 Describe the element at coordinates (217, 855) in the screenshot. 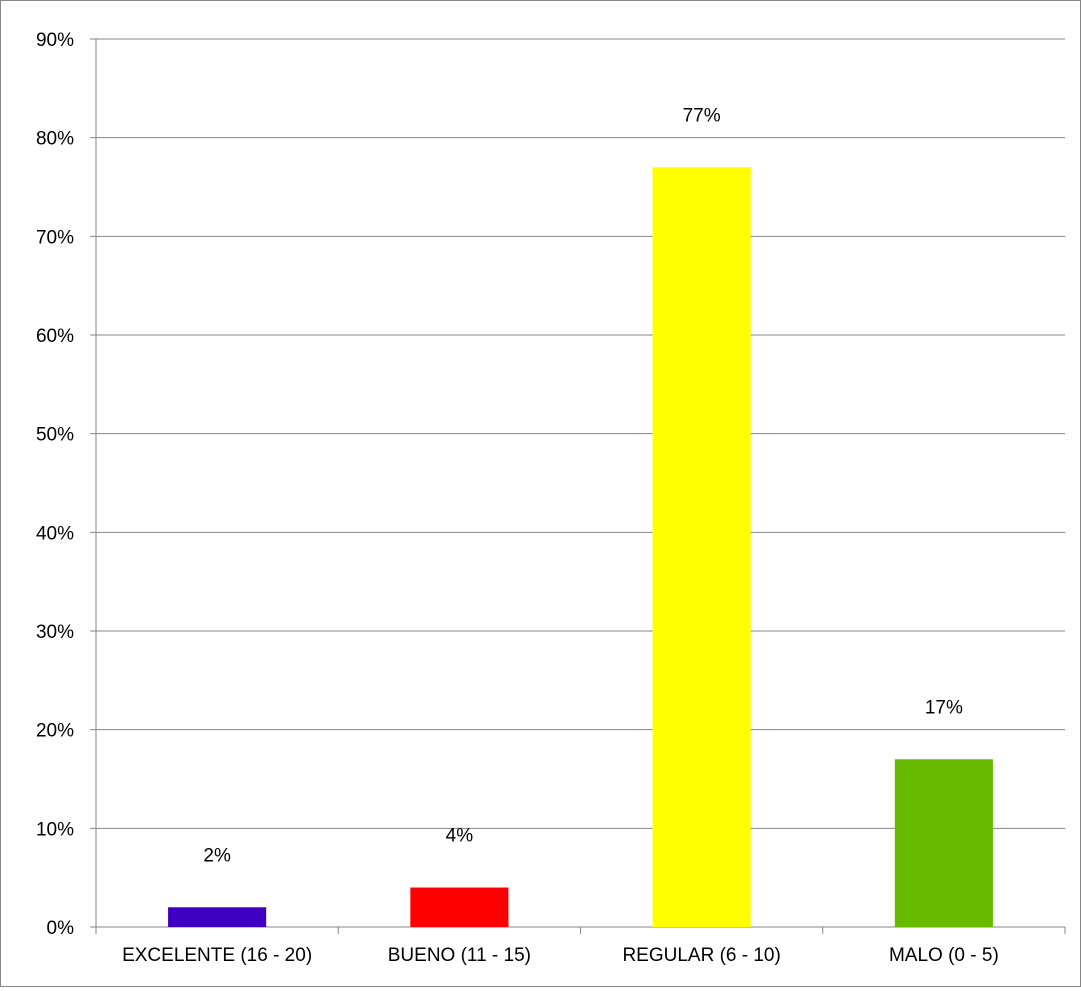

I see `data-label: 2%` at that location.